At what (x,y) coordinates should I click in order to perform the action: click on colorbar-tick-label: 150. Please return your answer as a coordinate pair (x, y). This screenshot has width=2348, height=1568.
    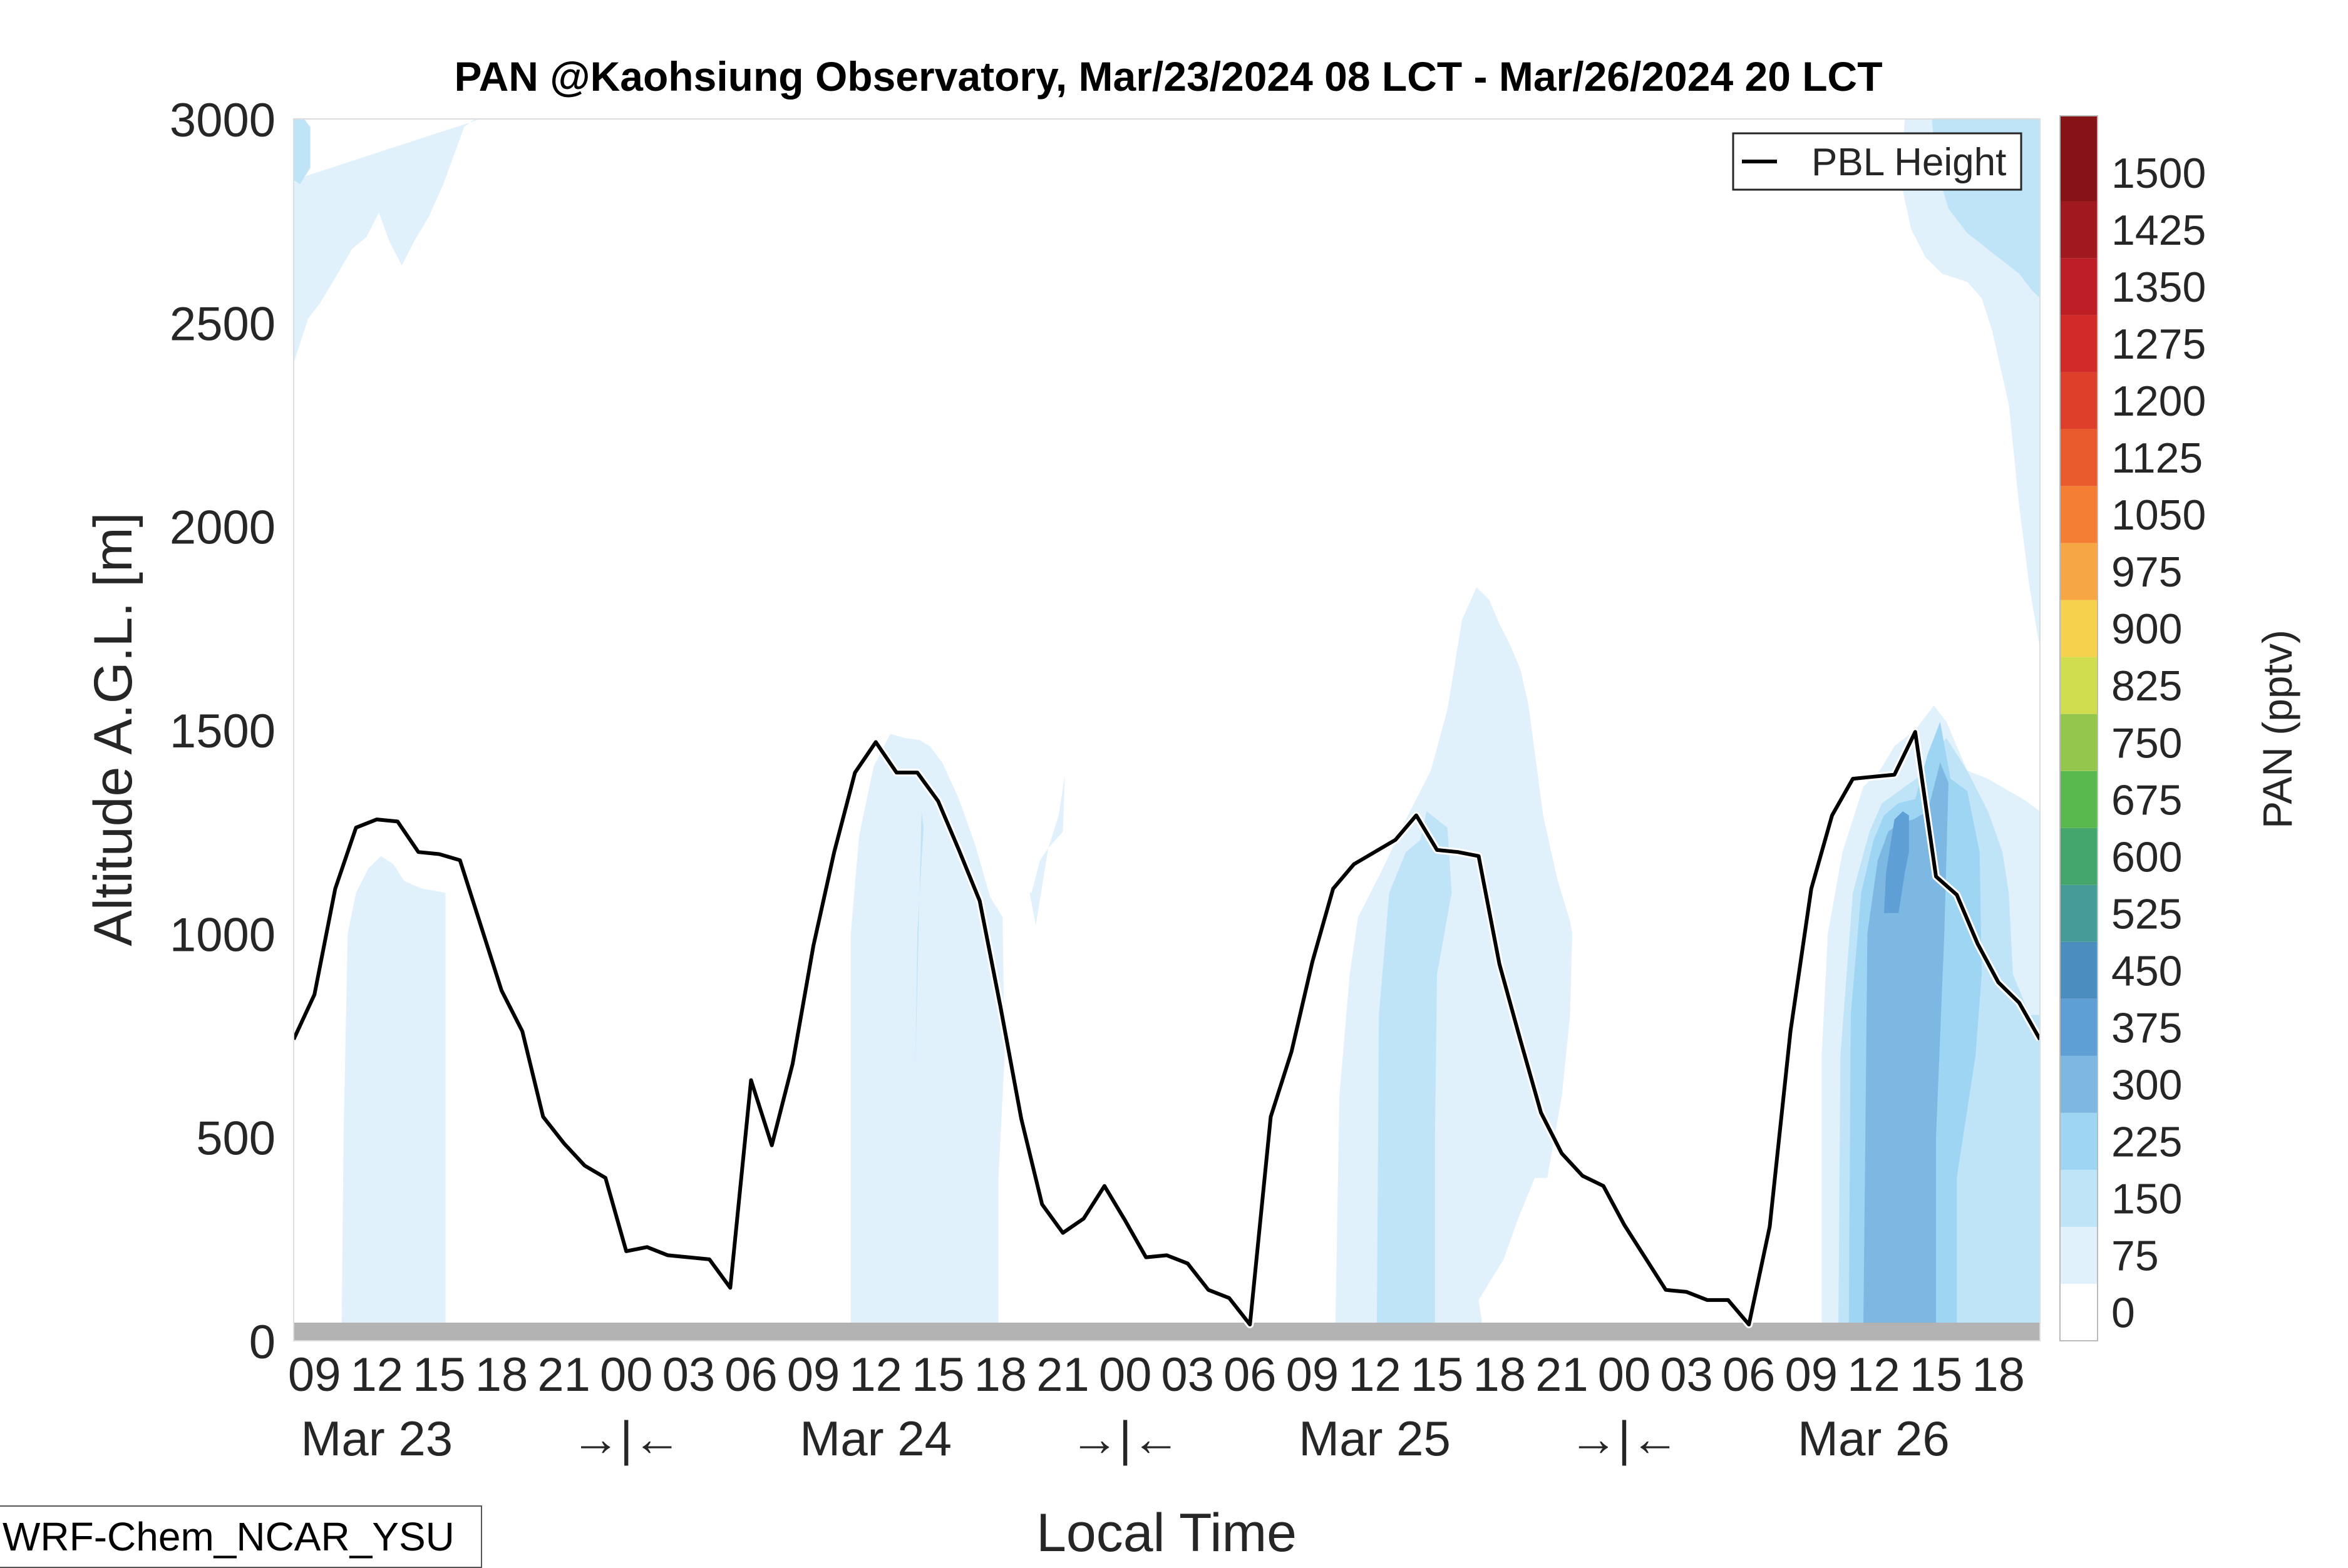
    Looking at the image, I should click on (2146, 1198).